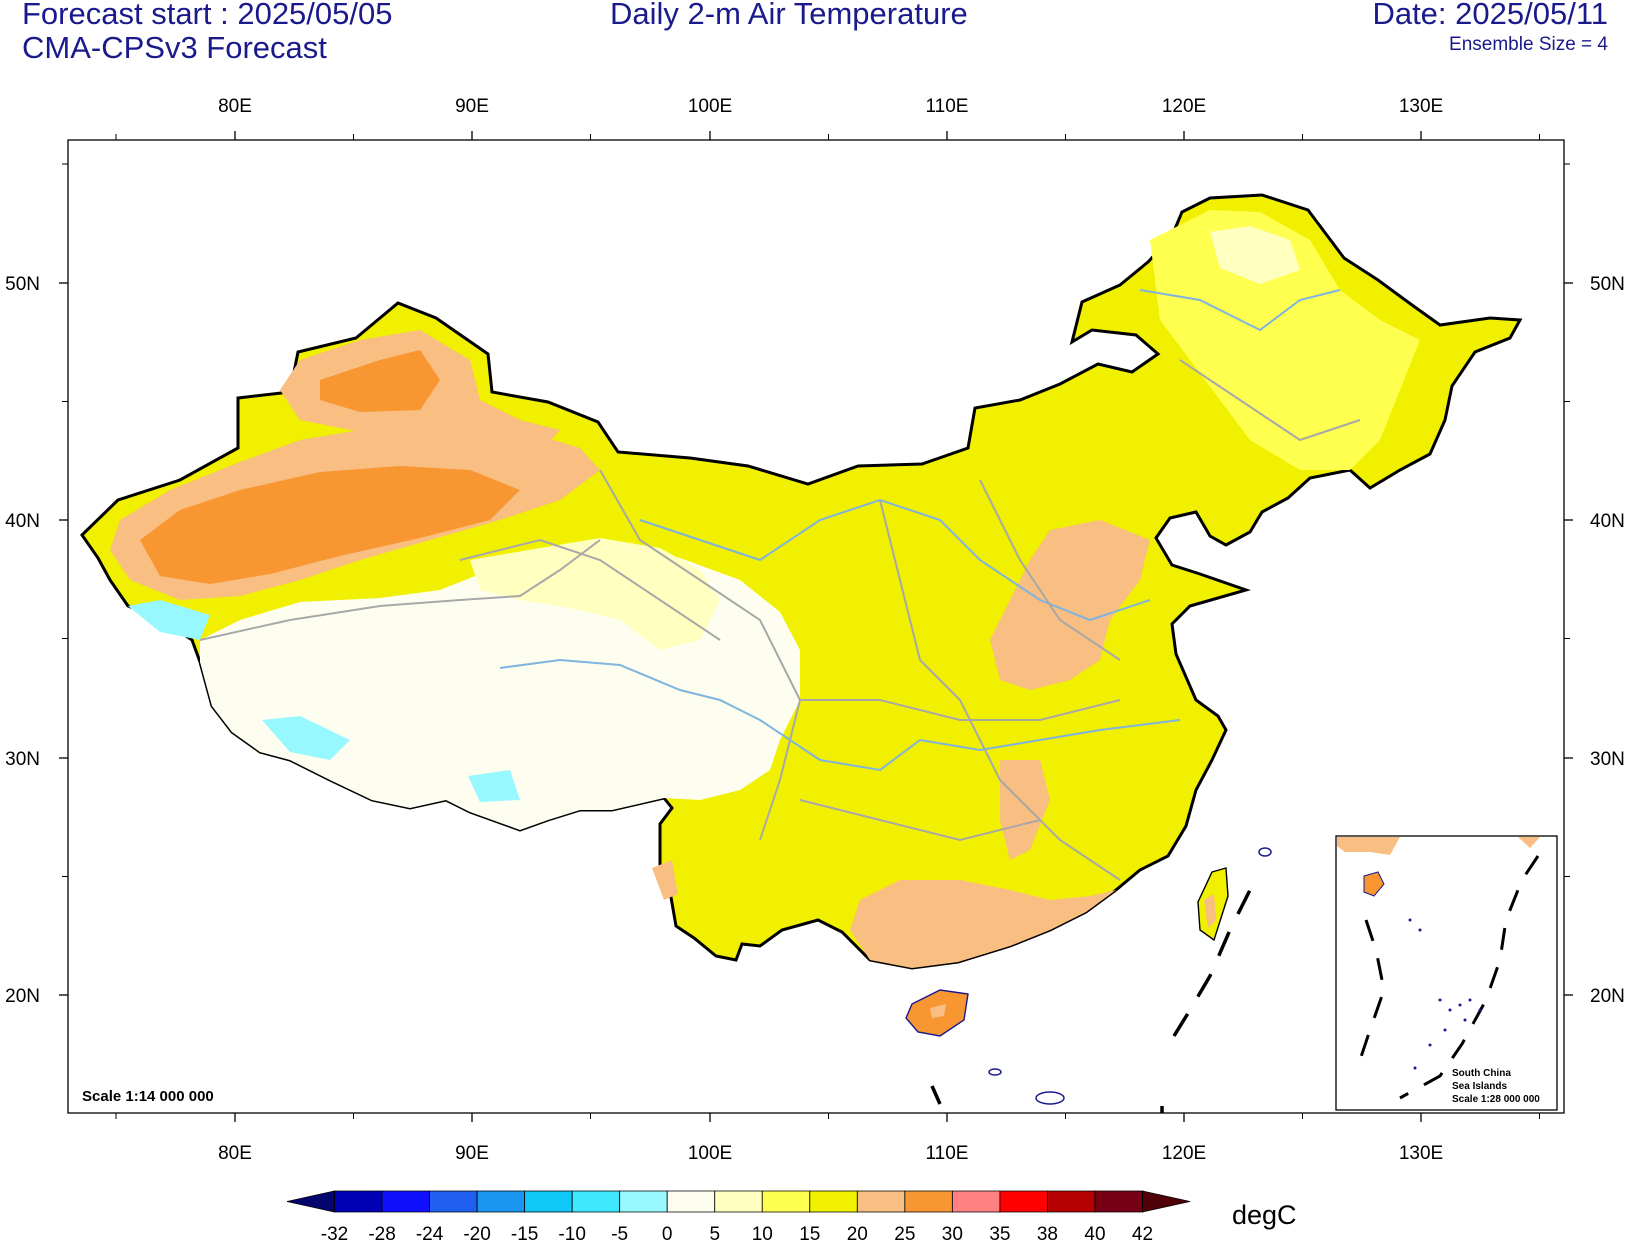  I want to click on maritime-boundary-dashes, so click(1092, 999).